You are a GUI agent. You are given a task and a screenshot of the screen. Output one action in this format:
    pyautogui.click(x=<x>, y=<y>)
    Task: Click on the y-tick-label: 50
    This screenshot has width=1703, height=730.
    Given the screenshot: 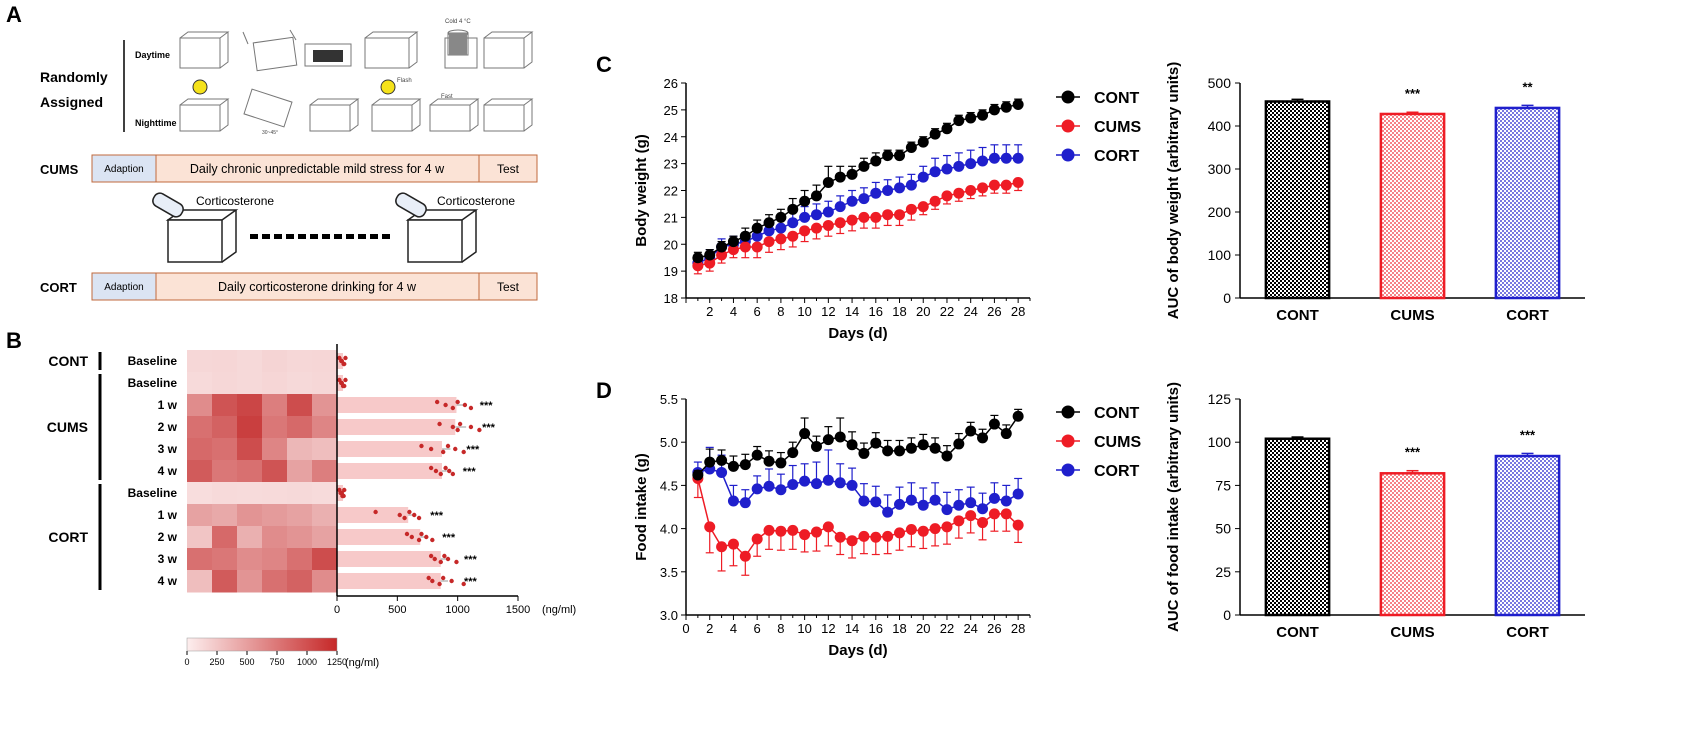 What is the action you would take?
    pyautogui.click(x=1223, y=529)
    